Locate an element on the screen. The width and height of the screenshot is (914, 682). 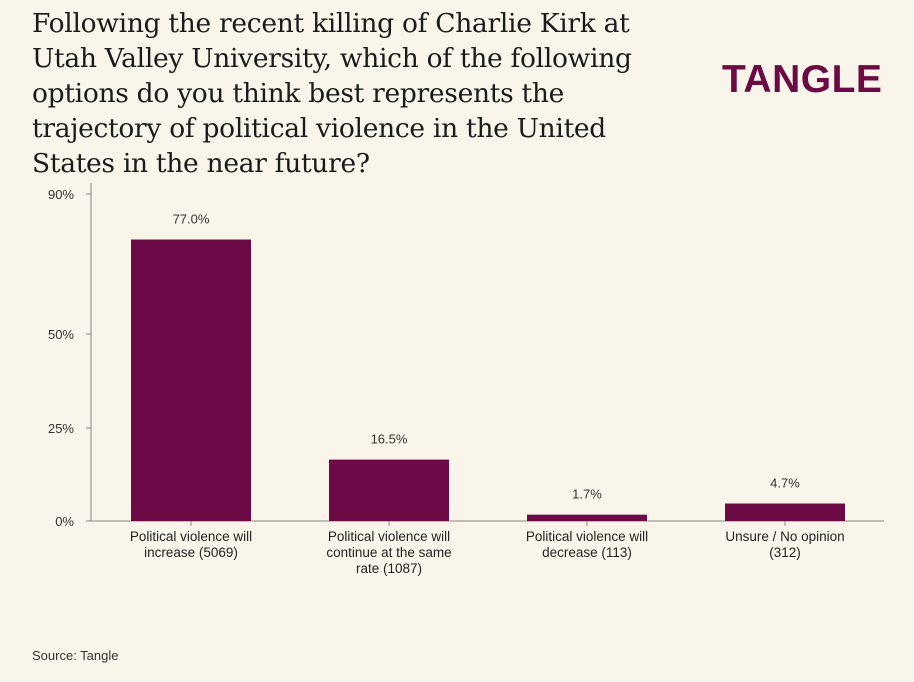
data-label: 77.0% is located at coordinates (191, 219).